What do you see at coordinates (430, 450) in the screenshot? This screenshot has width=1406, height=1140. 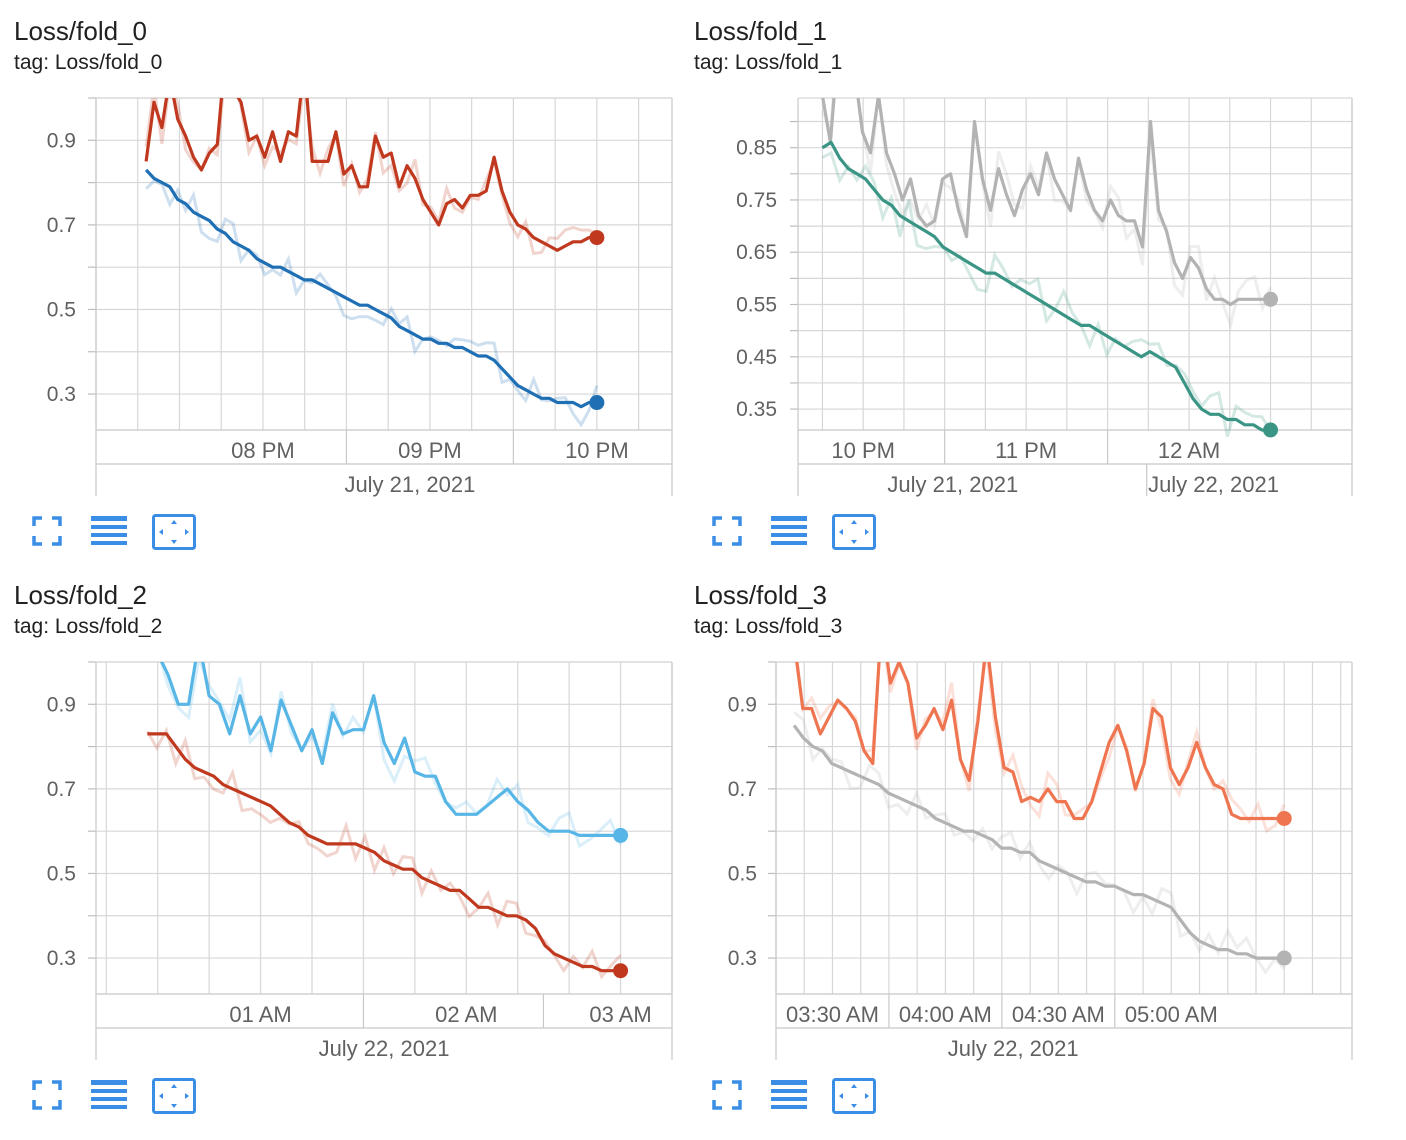 I see `x-tick-label: 09 PM` at bounding box center [430, 450].